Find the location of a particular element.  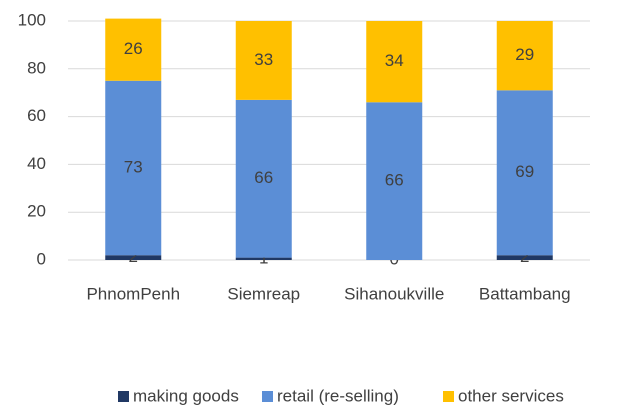

x-tick-label: Battambang is located at coordinates (525, 293).